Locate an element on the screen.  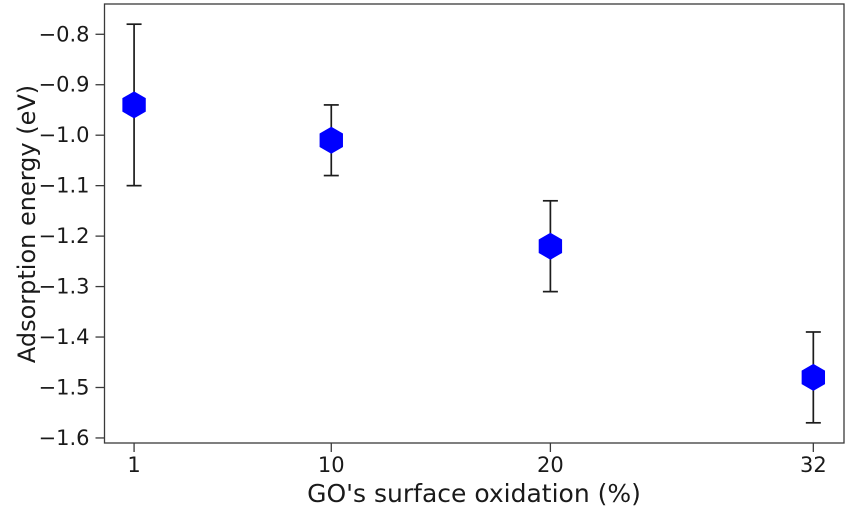
y-tick-label: −0.9 is located at coordinates (64, 85).